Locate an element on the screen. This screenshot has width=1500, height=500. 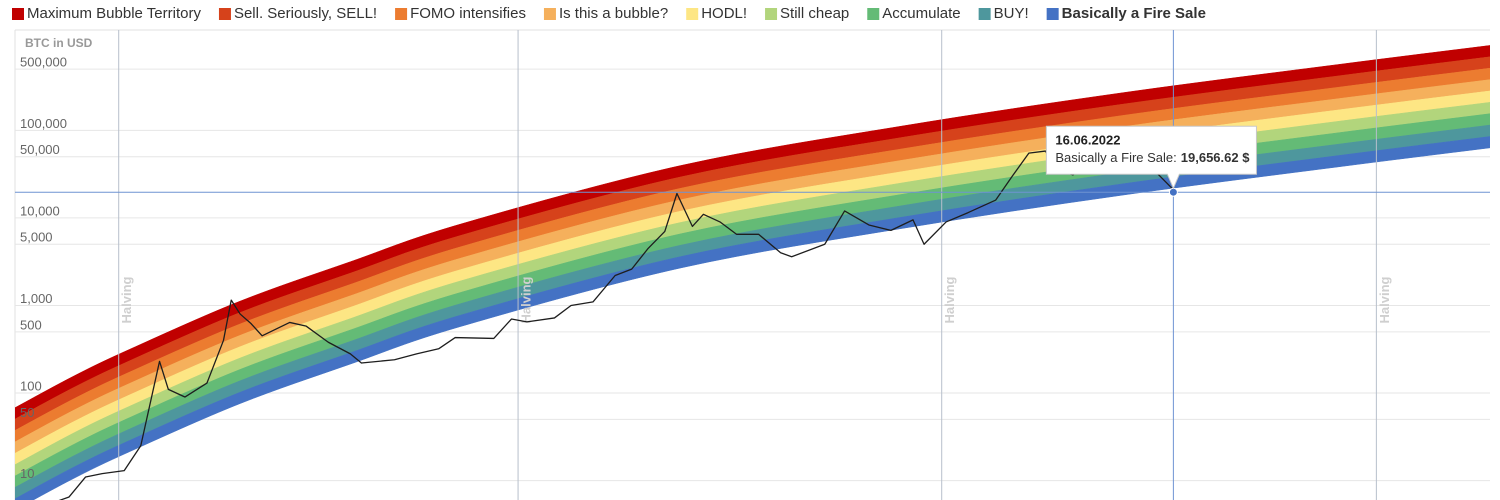
legend-entry: Sell. Seriously, SELL! is located at coordinates (305, 13).